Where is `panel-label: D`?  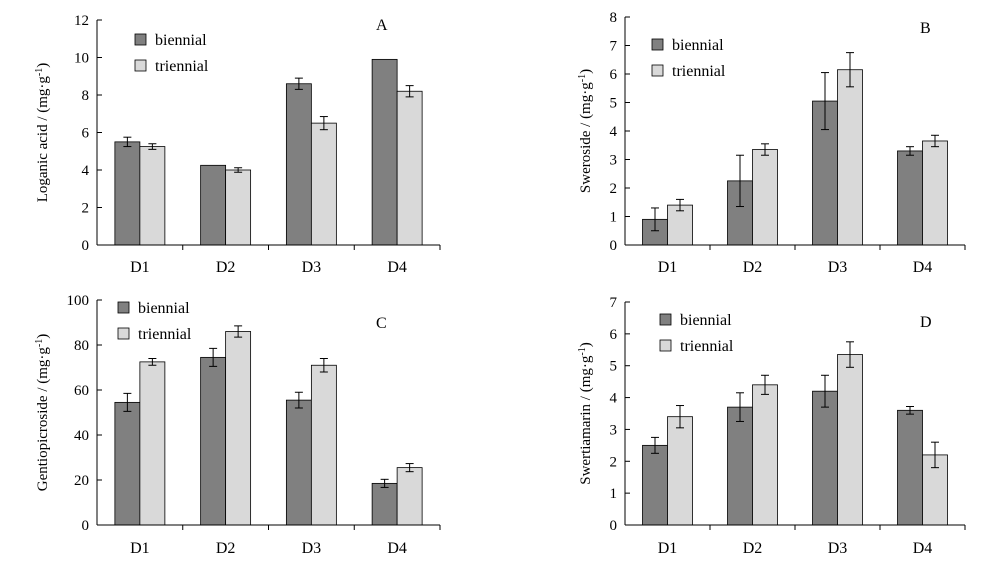 panel-label: D is located at coordinates (926, 322).